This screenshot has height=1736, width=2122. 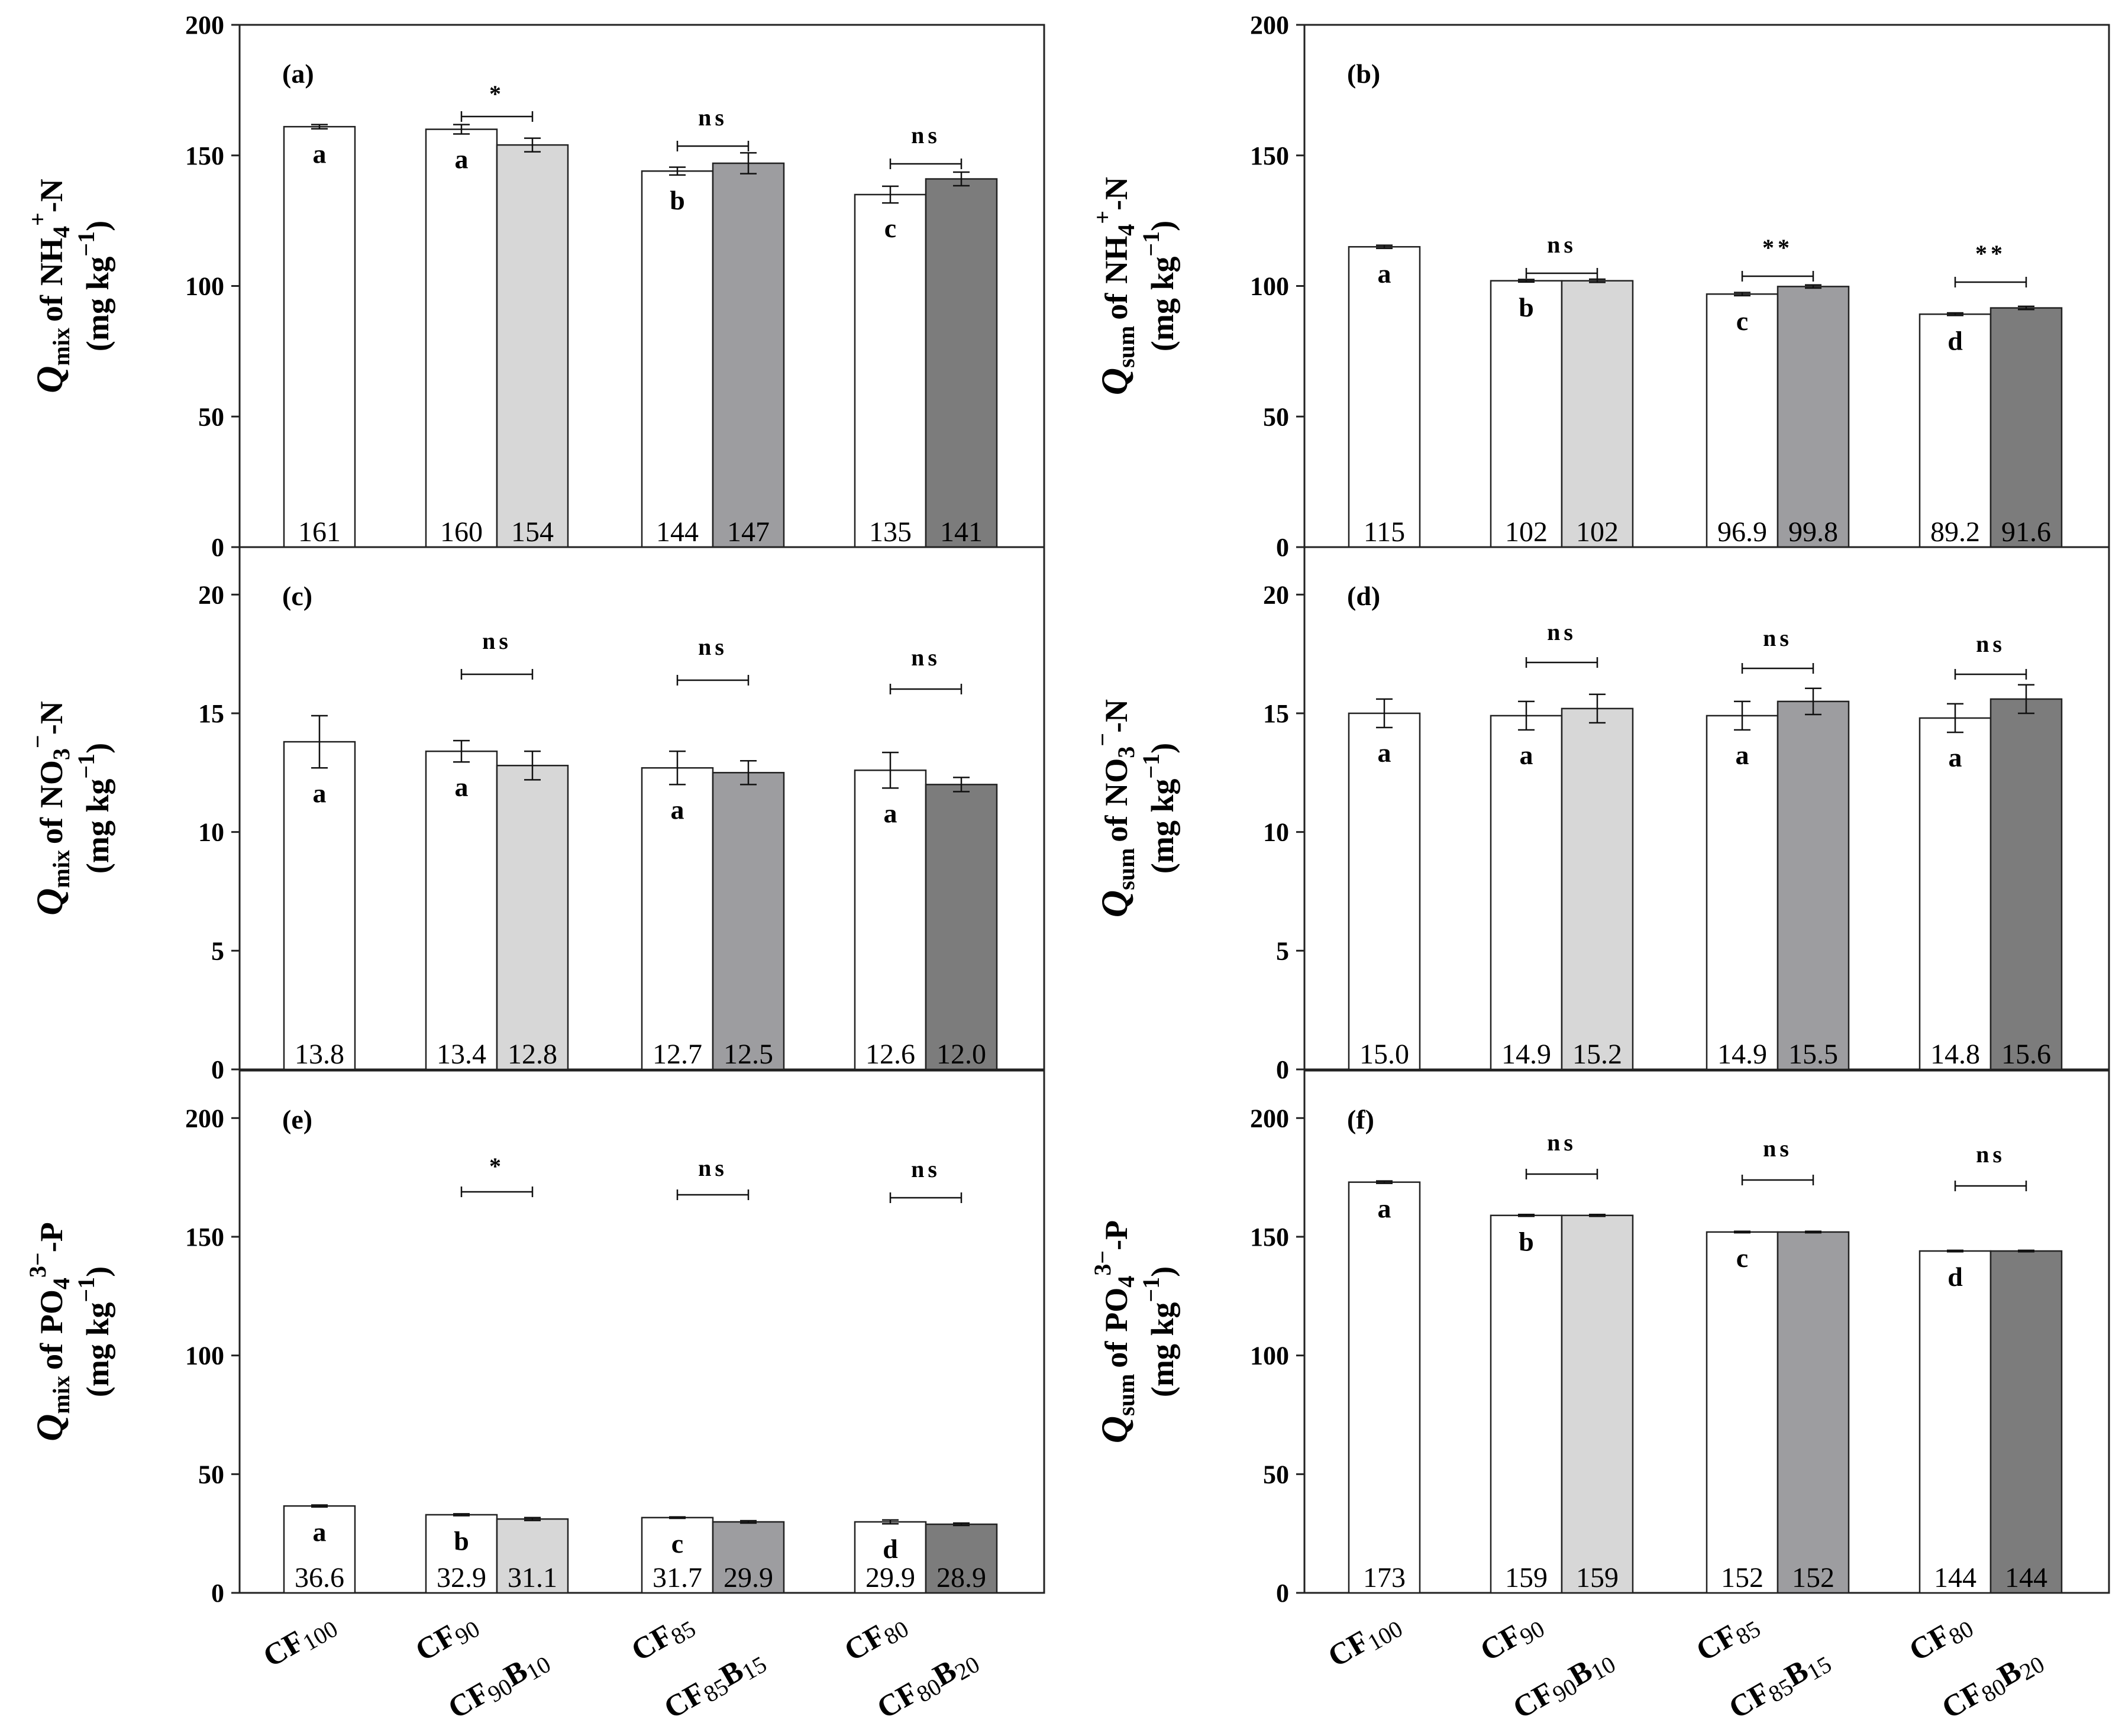 What do you see at coordinates (37, 741) in the screenshot?
I see `y-axis-title-species-superscript: −` at bounding box center [37, 741].